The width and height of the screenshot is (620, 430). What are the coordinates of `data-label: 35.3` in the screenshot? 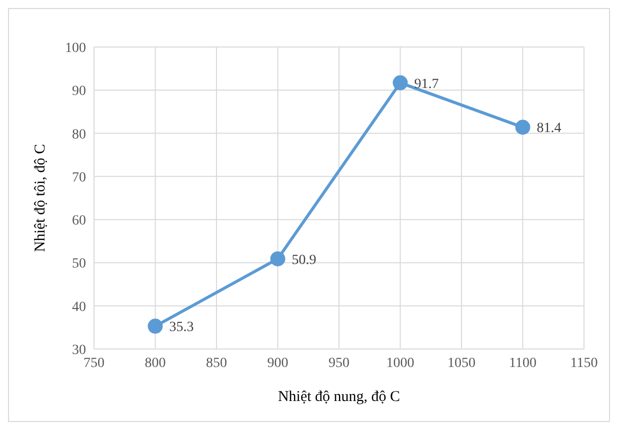 It's located at (181, 328).